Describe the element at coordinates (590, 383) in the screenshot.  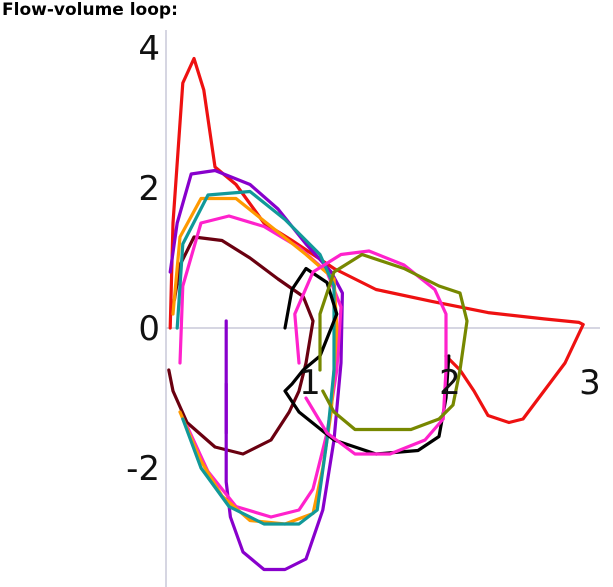
I see `x-tick-label: 3` at that location.